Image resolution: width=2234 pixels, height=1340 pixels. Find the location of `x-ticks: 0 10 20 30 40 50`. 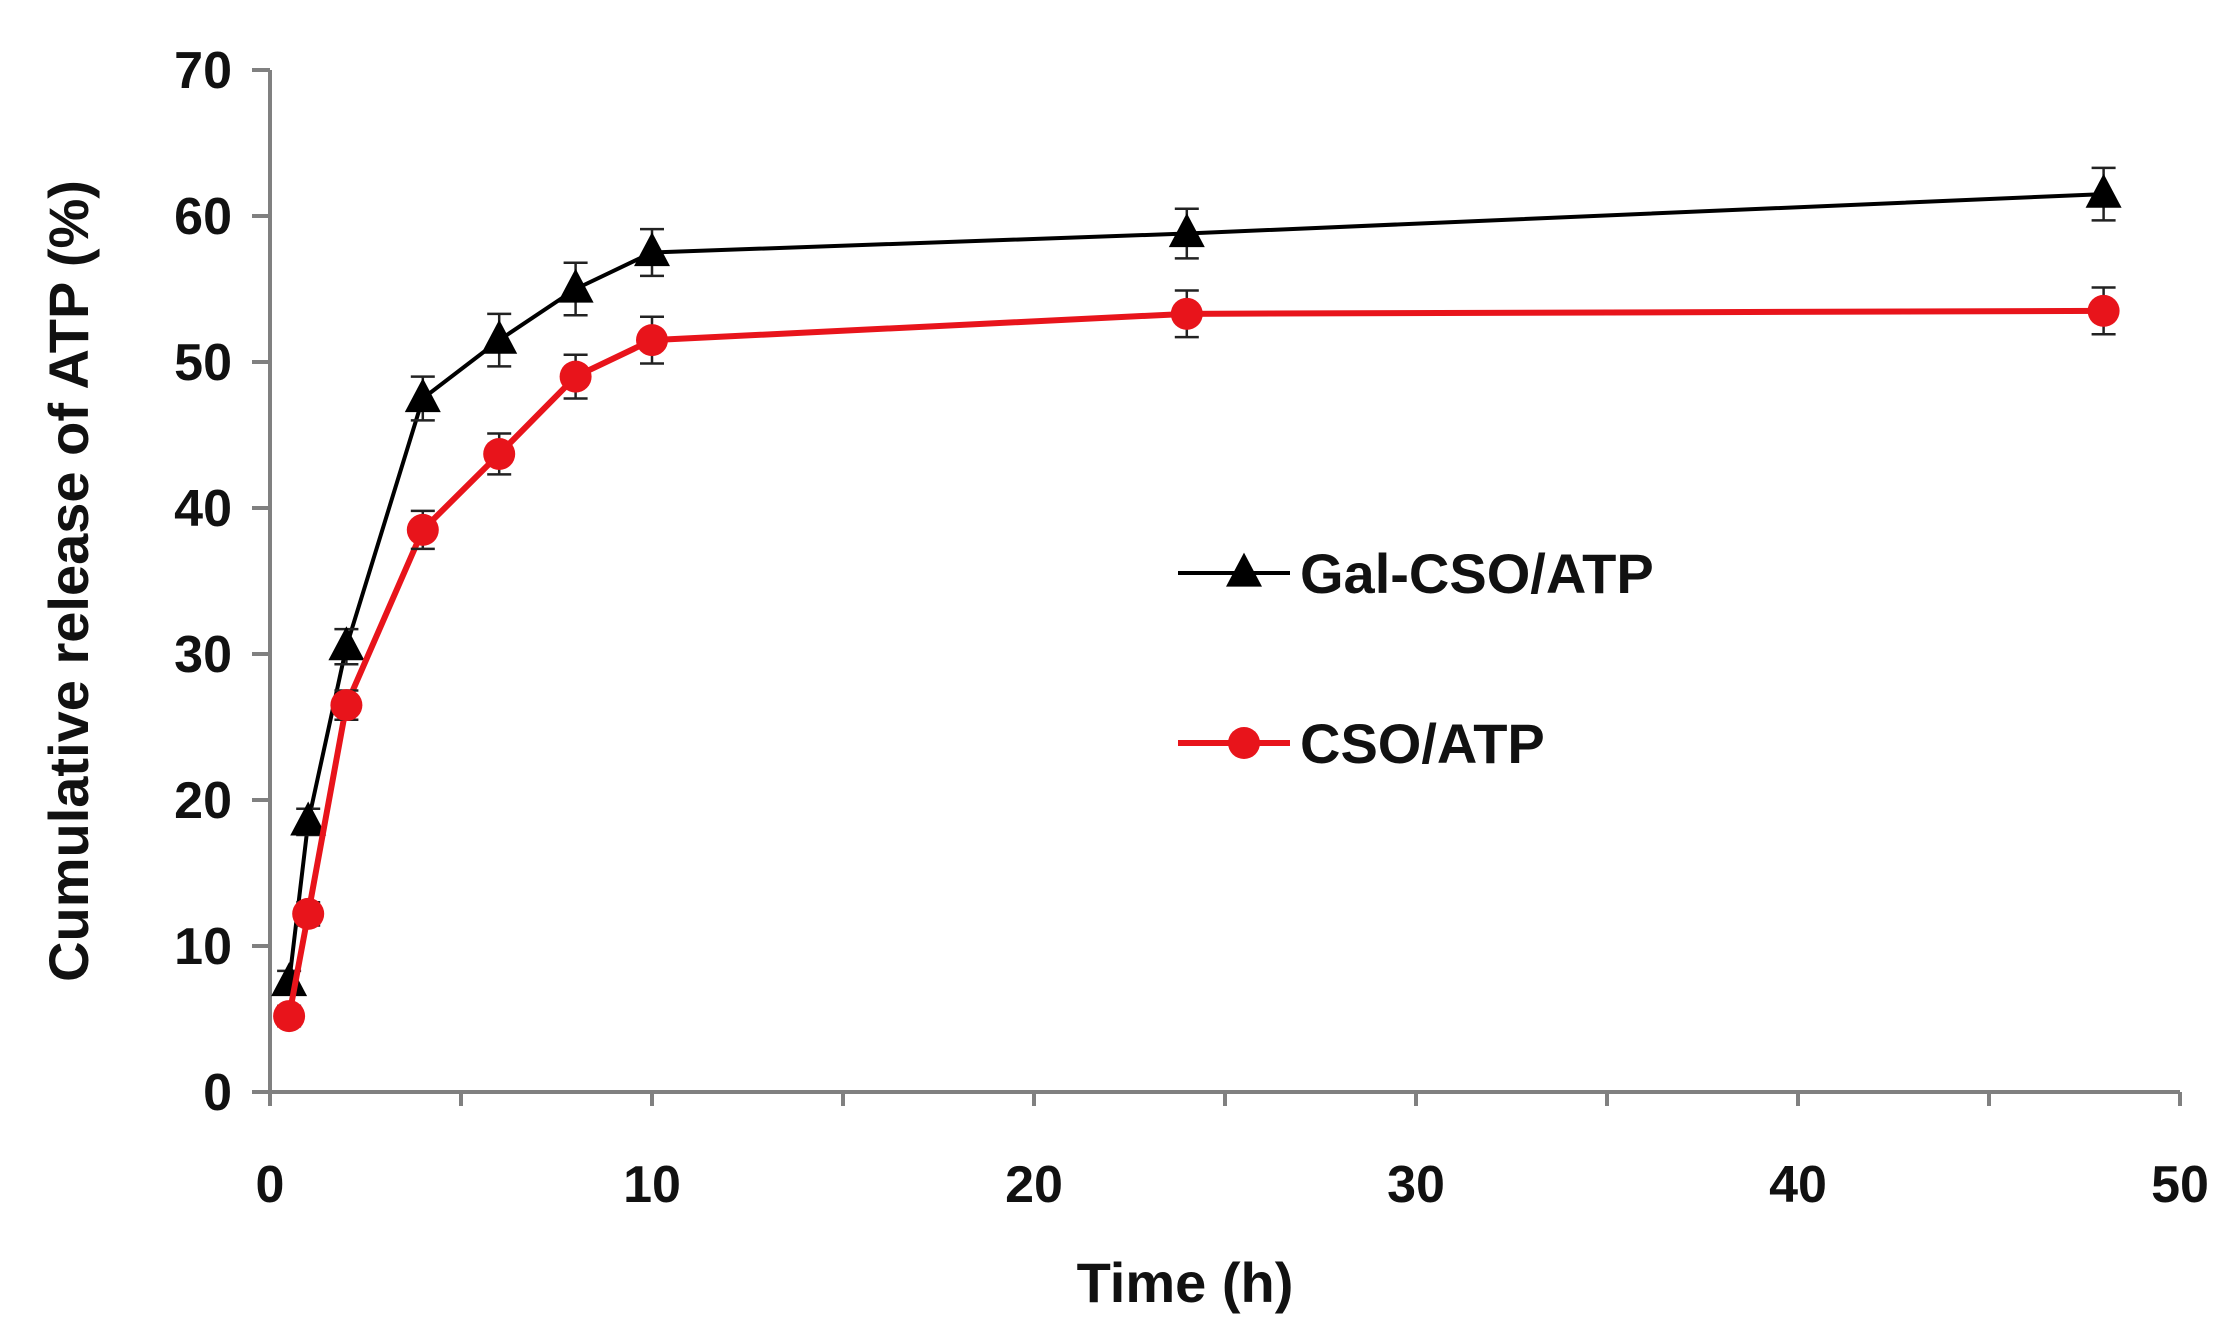

x-ticks: 0 10 20 30 40 50 is located at coordinates (1232, 1153).